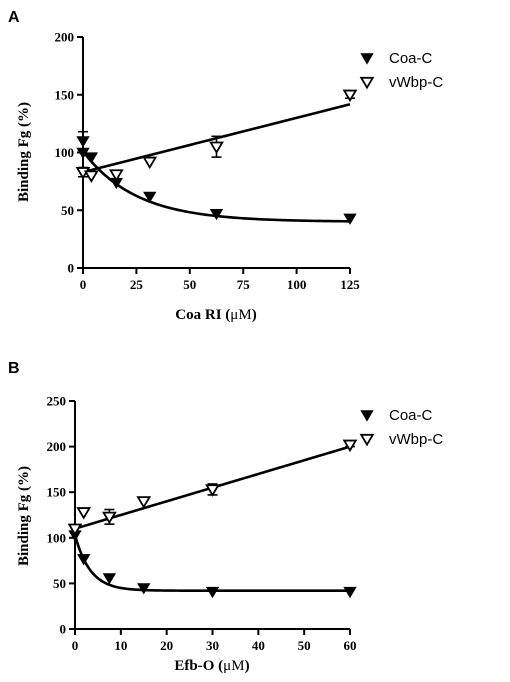  I want to click on x-tick-label: 125, so click(350, 284).